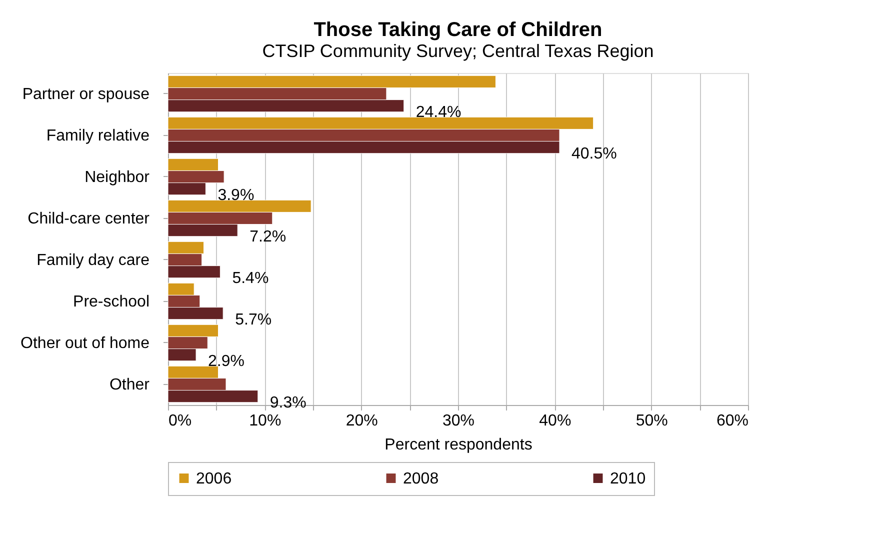  Describe the element at coordinates (111, 301) in the screenshot. I see `y-tick-label: Pre-school` at that location.